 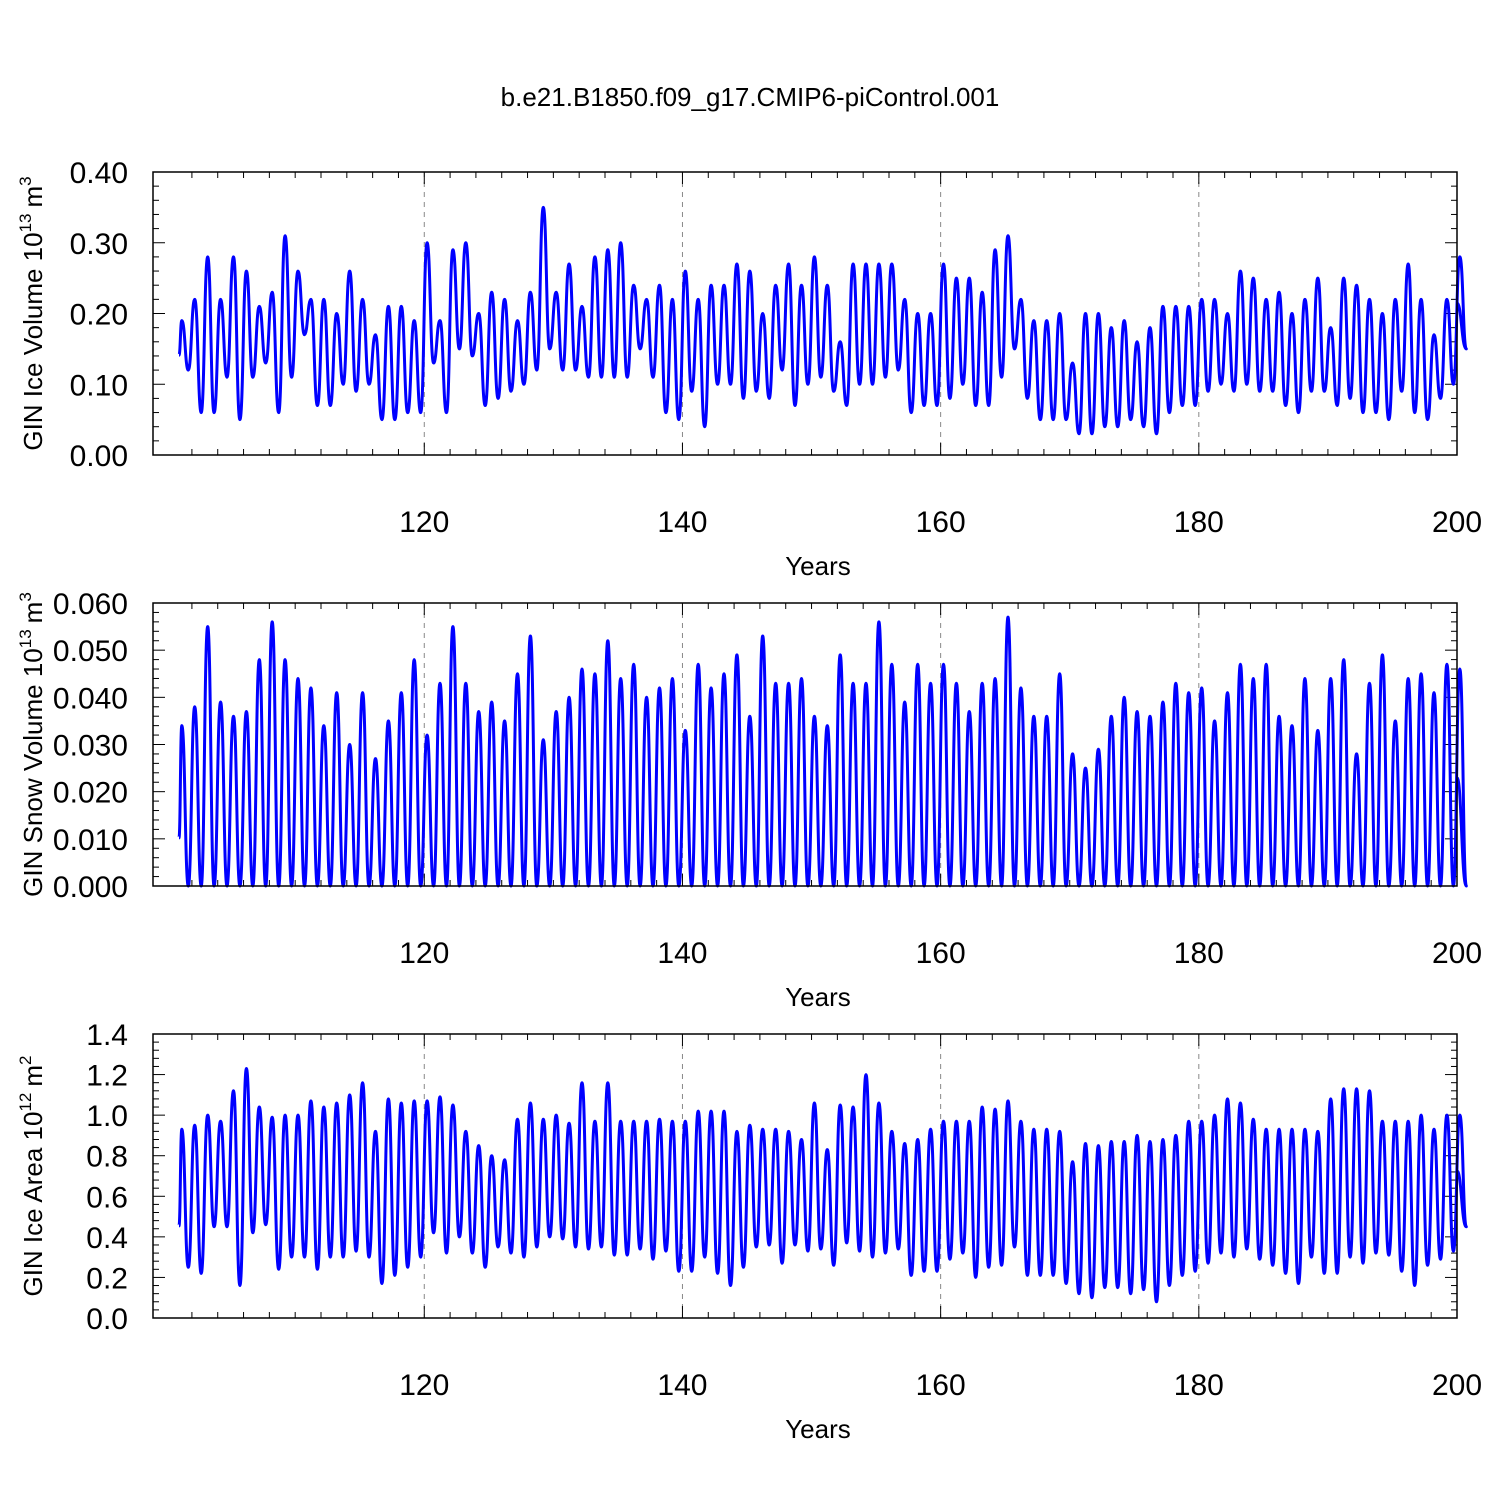 What do you see at coordinates (107, 1238) in the screenshot?
I see `y-tick-label: 0.4` at bounding box center [107, 1238].